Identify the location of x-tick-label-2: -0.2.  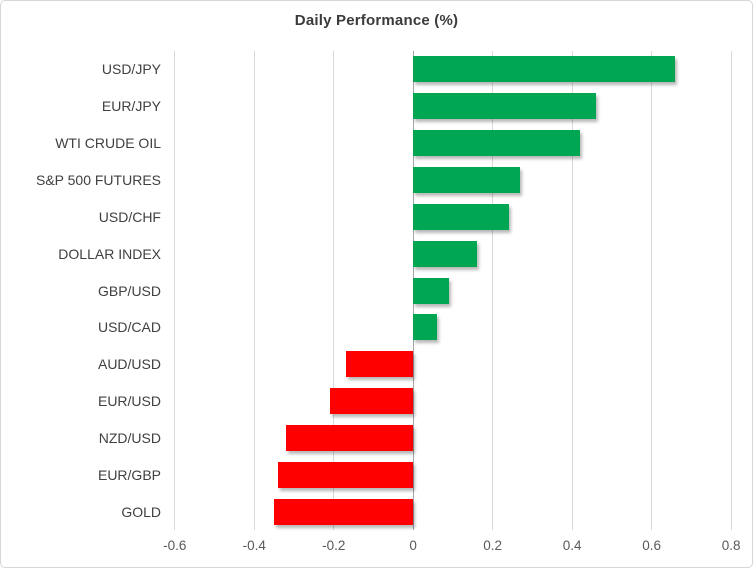
(334, 545).